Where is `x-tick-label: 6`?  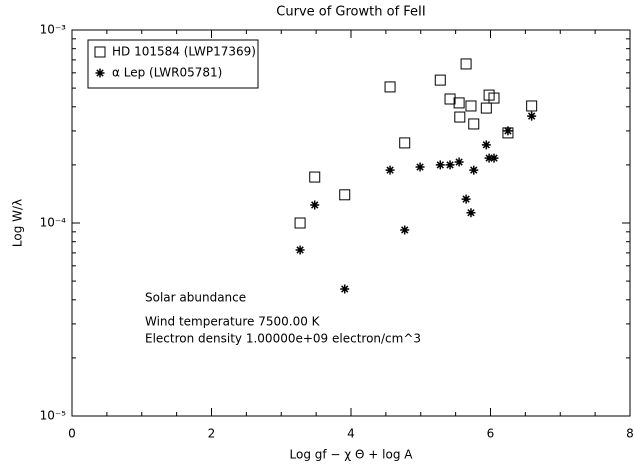
x-tick-label: 6 is located at coordinates (491, 434).